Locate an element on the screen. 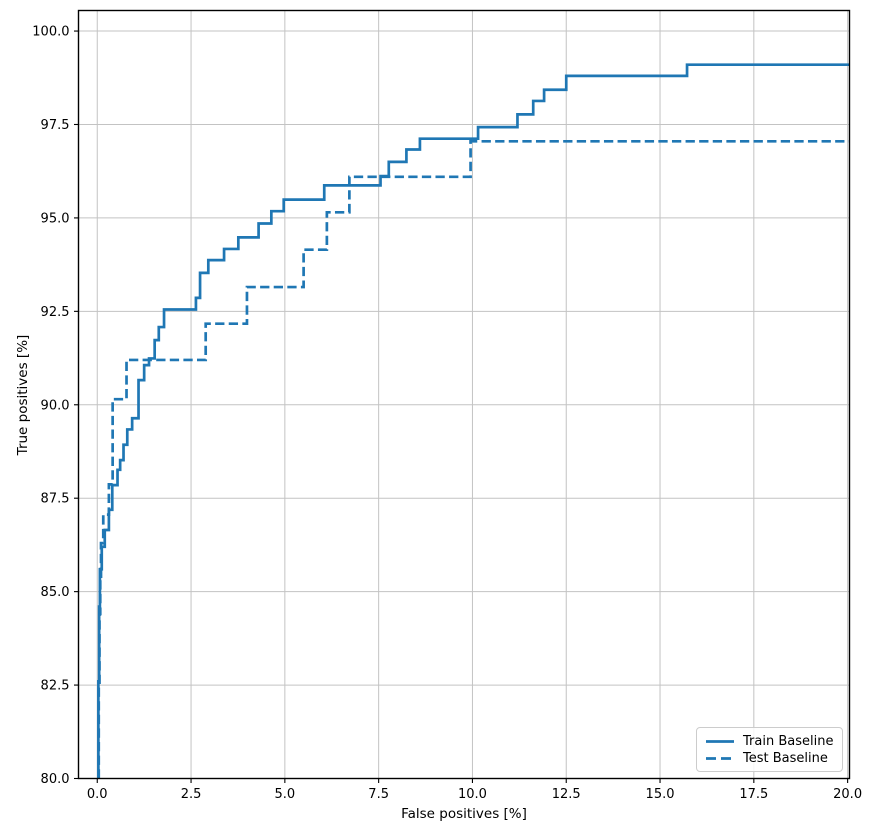 The image size is (874, 833). y-tick-label: 90.0 is located at coordinates (55, 405).